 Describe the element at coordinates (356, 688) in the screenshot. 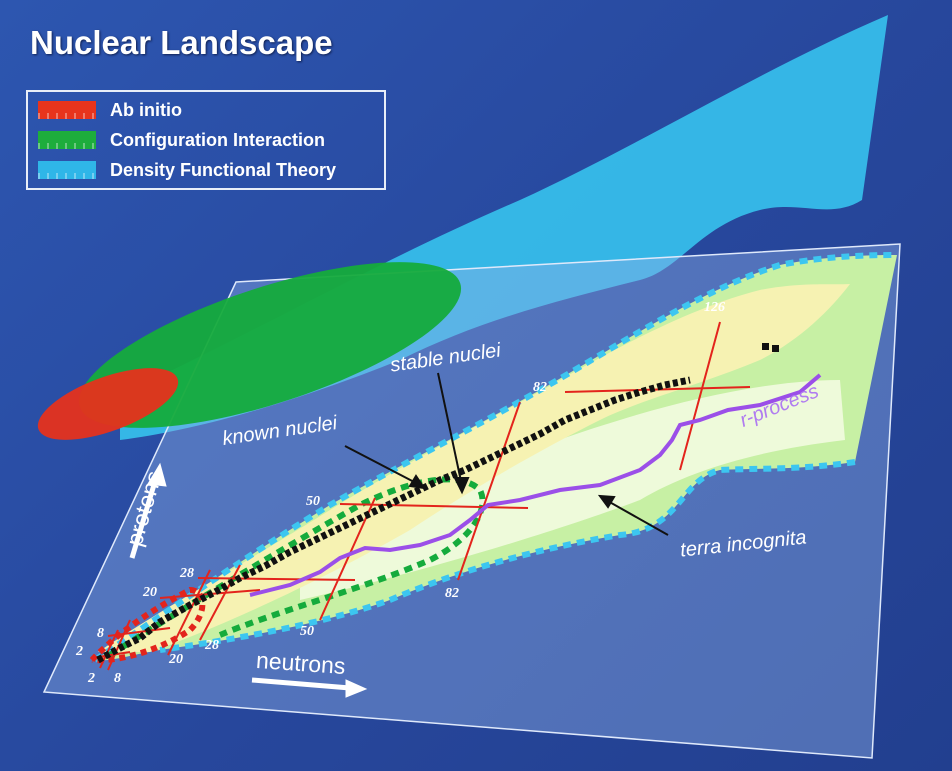

I see `neutrons-axis-arrowhead` at that location.